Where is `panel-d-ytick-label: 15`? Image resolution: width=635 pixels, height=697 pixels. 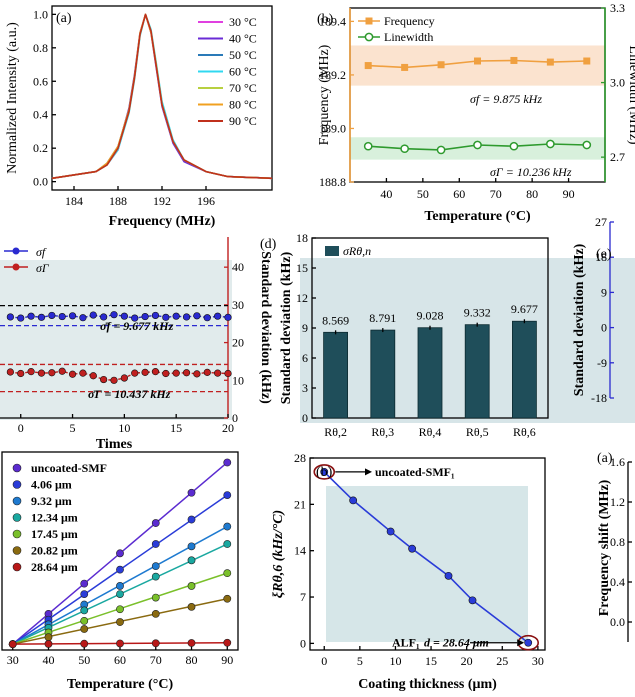
panel-d-ytick-label: 15 is located at coordinates (302, 268).